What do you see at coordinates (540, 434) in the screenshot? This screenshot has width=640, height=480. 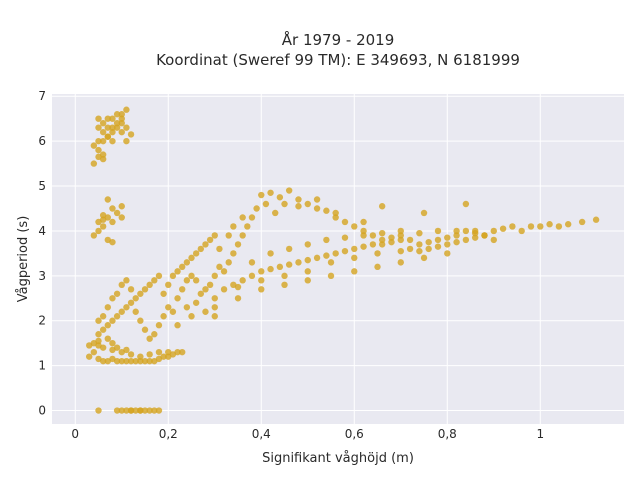 I see `x-tick-label: 1` at bounding box center [540, 434].